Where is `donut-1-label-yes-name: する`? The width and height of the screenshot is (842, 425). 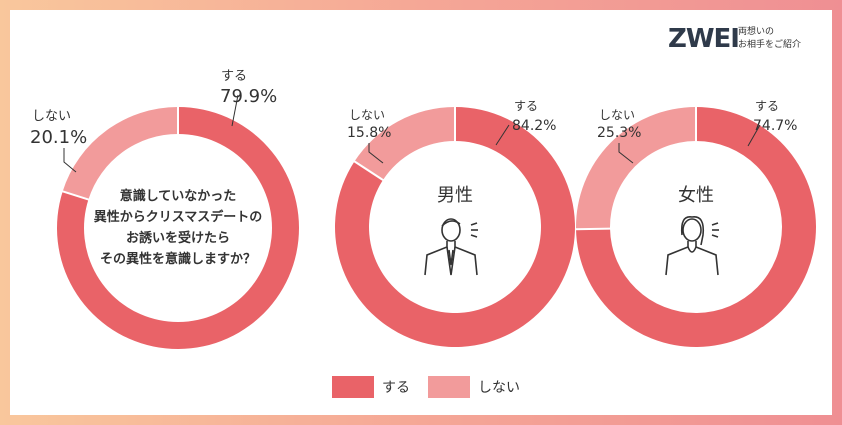
donut-1-label-yes-name: する is located at coordinates (526, 106).